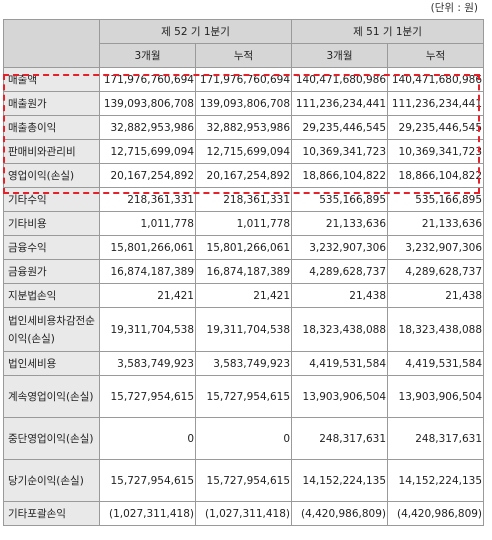 Image resolution: width=492 pixels, height=540 pixels. Describe the element at coordinates (436, 55) in the screenshot. I see `header-sub-cumulative-51: 누적` at that location.